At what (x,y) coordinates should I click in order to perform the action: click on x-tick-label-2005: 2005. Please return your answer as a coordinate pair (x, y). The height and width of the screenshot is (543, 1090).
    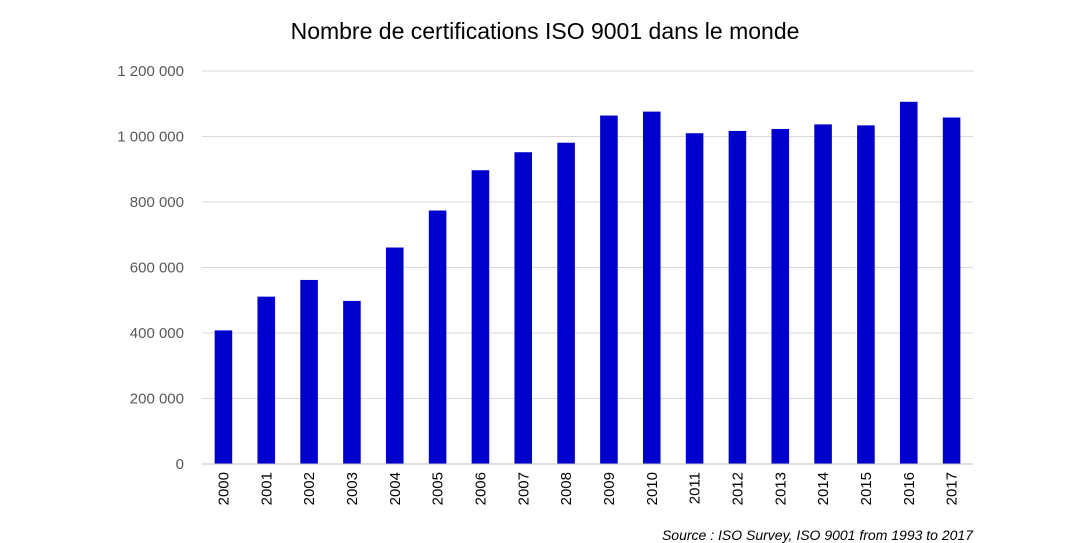
    Looking at the image, I should click on (438, 488).